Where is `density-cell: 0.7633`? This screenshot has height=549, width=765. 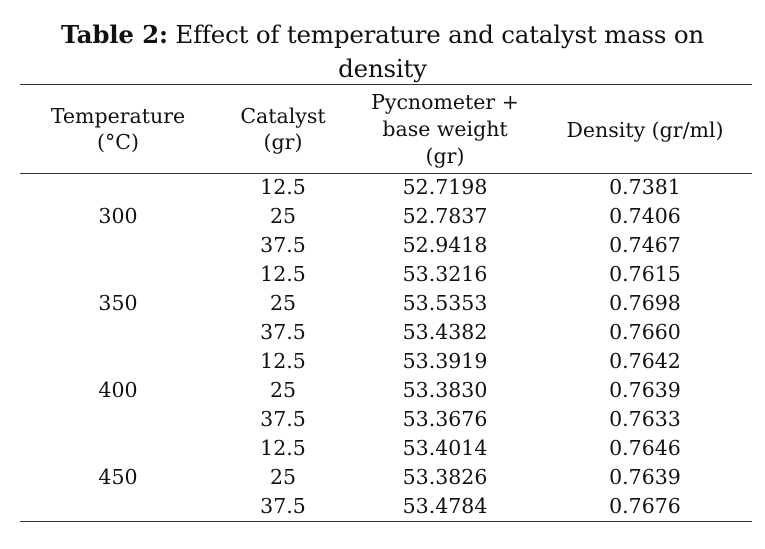
density-cell: 0.7633 is located at coordinates (645, 419).